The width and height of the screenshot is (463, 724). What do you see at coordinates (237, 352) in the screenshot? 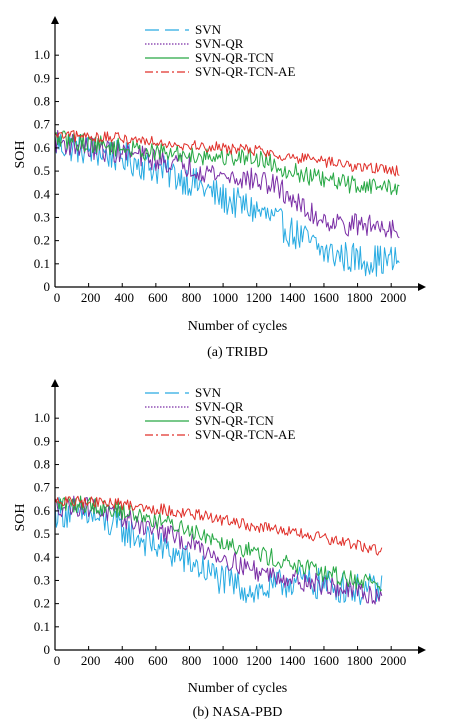
I see `panel-caption: (a) TRIBD` at bounding box center [237, 352].